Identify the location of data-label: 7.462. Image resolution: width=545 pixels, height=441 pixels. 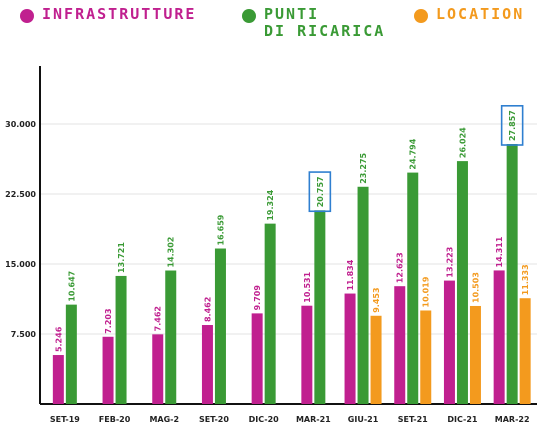
(158, 318).